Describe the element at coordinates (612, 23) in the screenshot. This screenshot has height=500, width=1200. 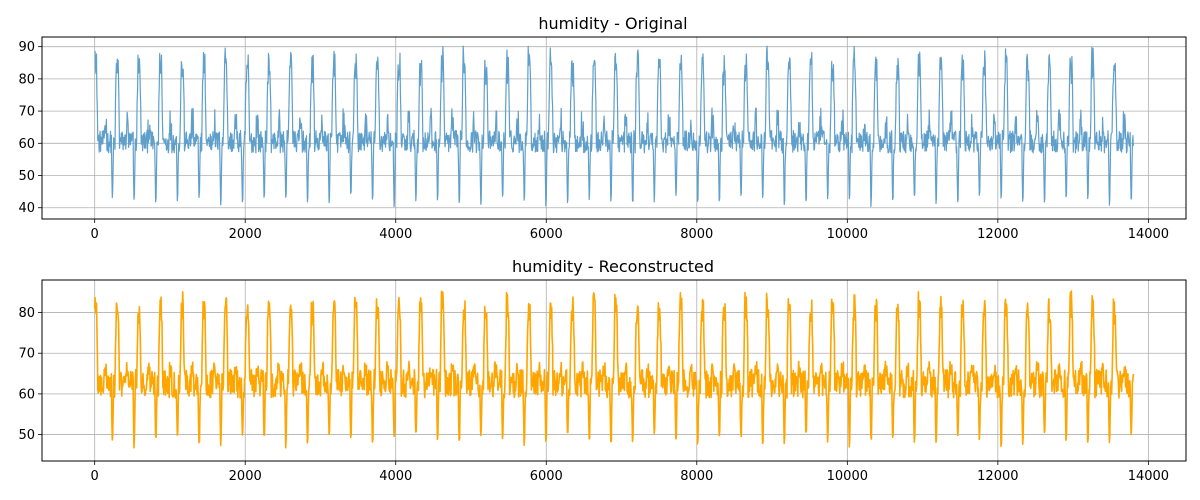
I see `chart-title: humidity - Original` at that location.